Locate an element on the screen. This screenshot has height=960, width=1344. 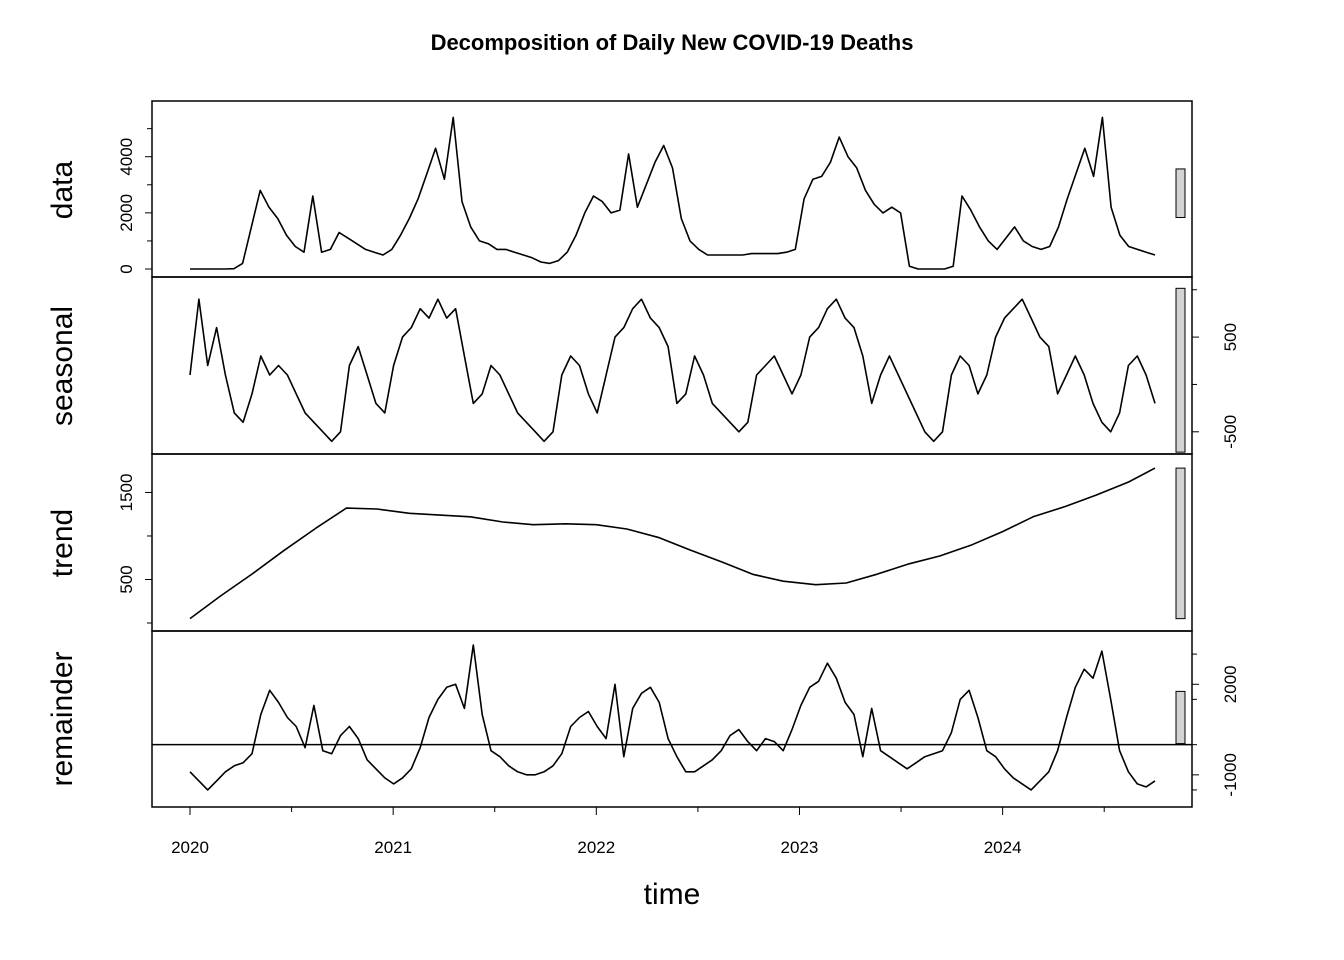
x-tick-label: 2023 is located at coordinates (800, 847).